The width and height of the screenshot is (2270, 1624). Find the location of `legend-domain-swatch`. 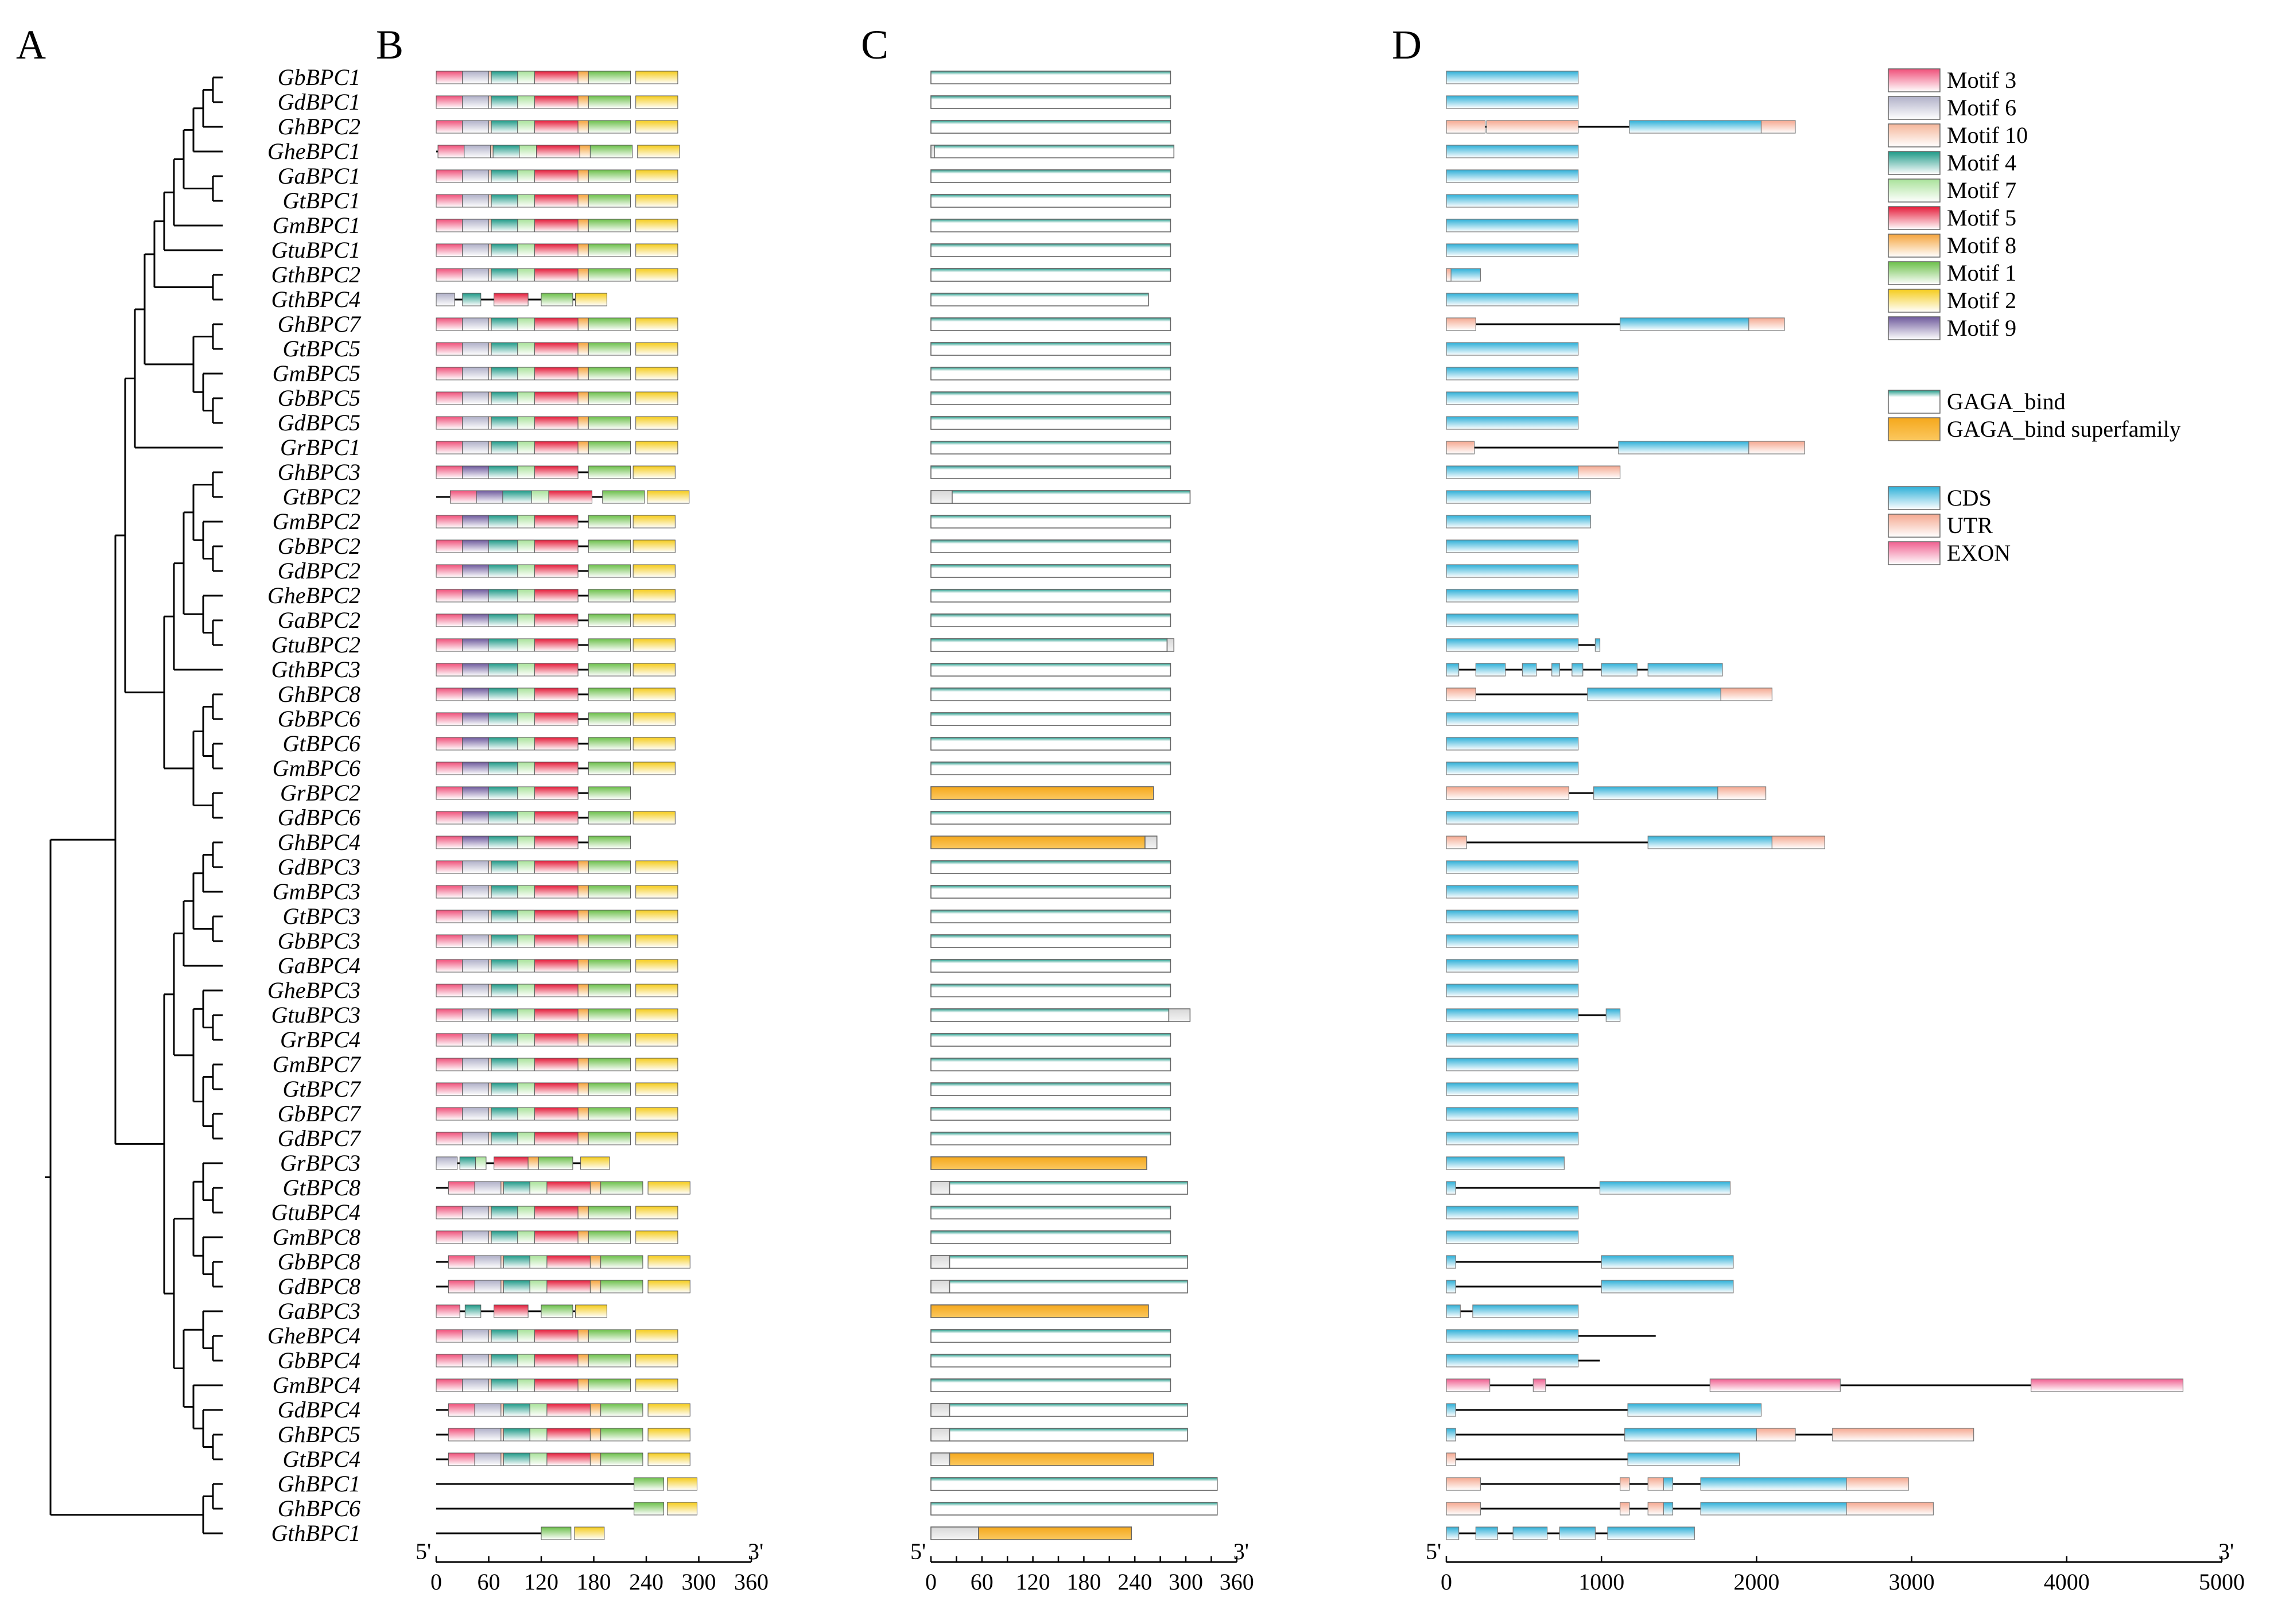

legend-domain-swatch is located at coordinates (1914, 429).